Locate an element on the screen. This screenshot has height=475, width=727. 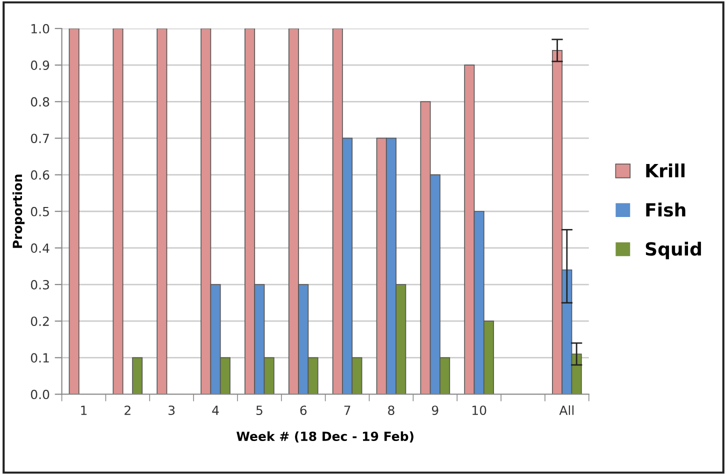
y-tick-label: 0.0 is located at coordinates (40, 395).